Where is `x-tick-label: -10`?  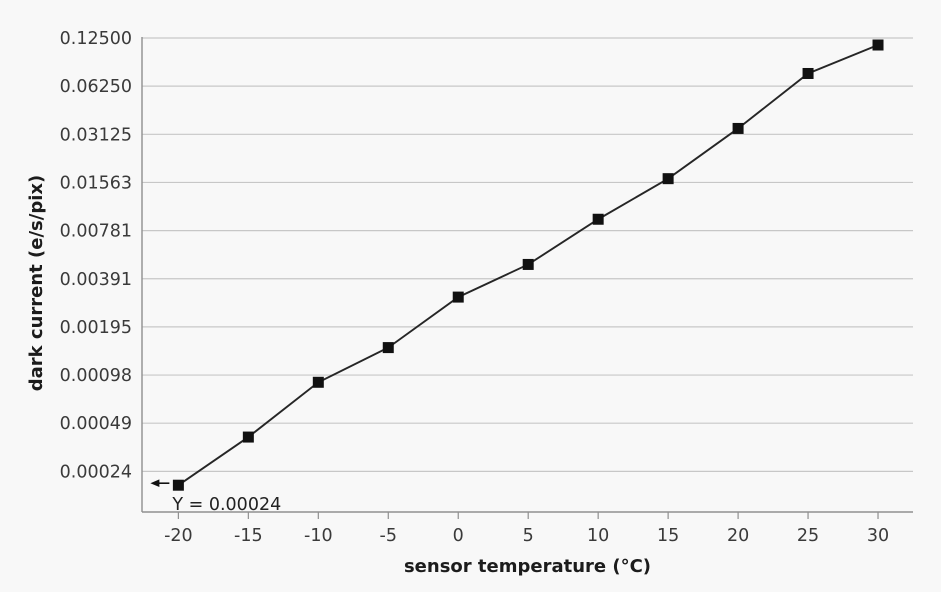
x-tick-label: -10 is located at coordinates (318, 536).